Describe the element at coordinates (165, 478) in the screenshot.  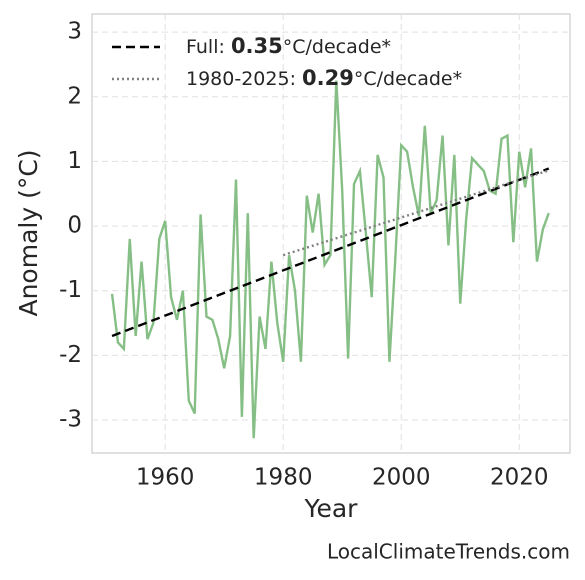
I see `x-tick-label: 1960` at that location.